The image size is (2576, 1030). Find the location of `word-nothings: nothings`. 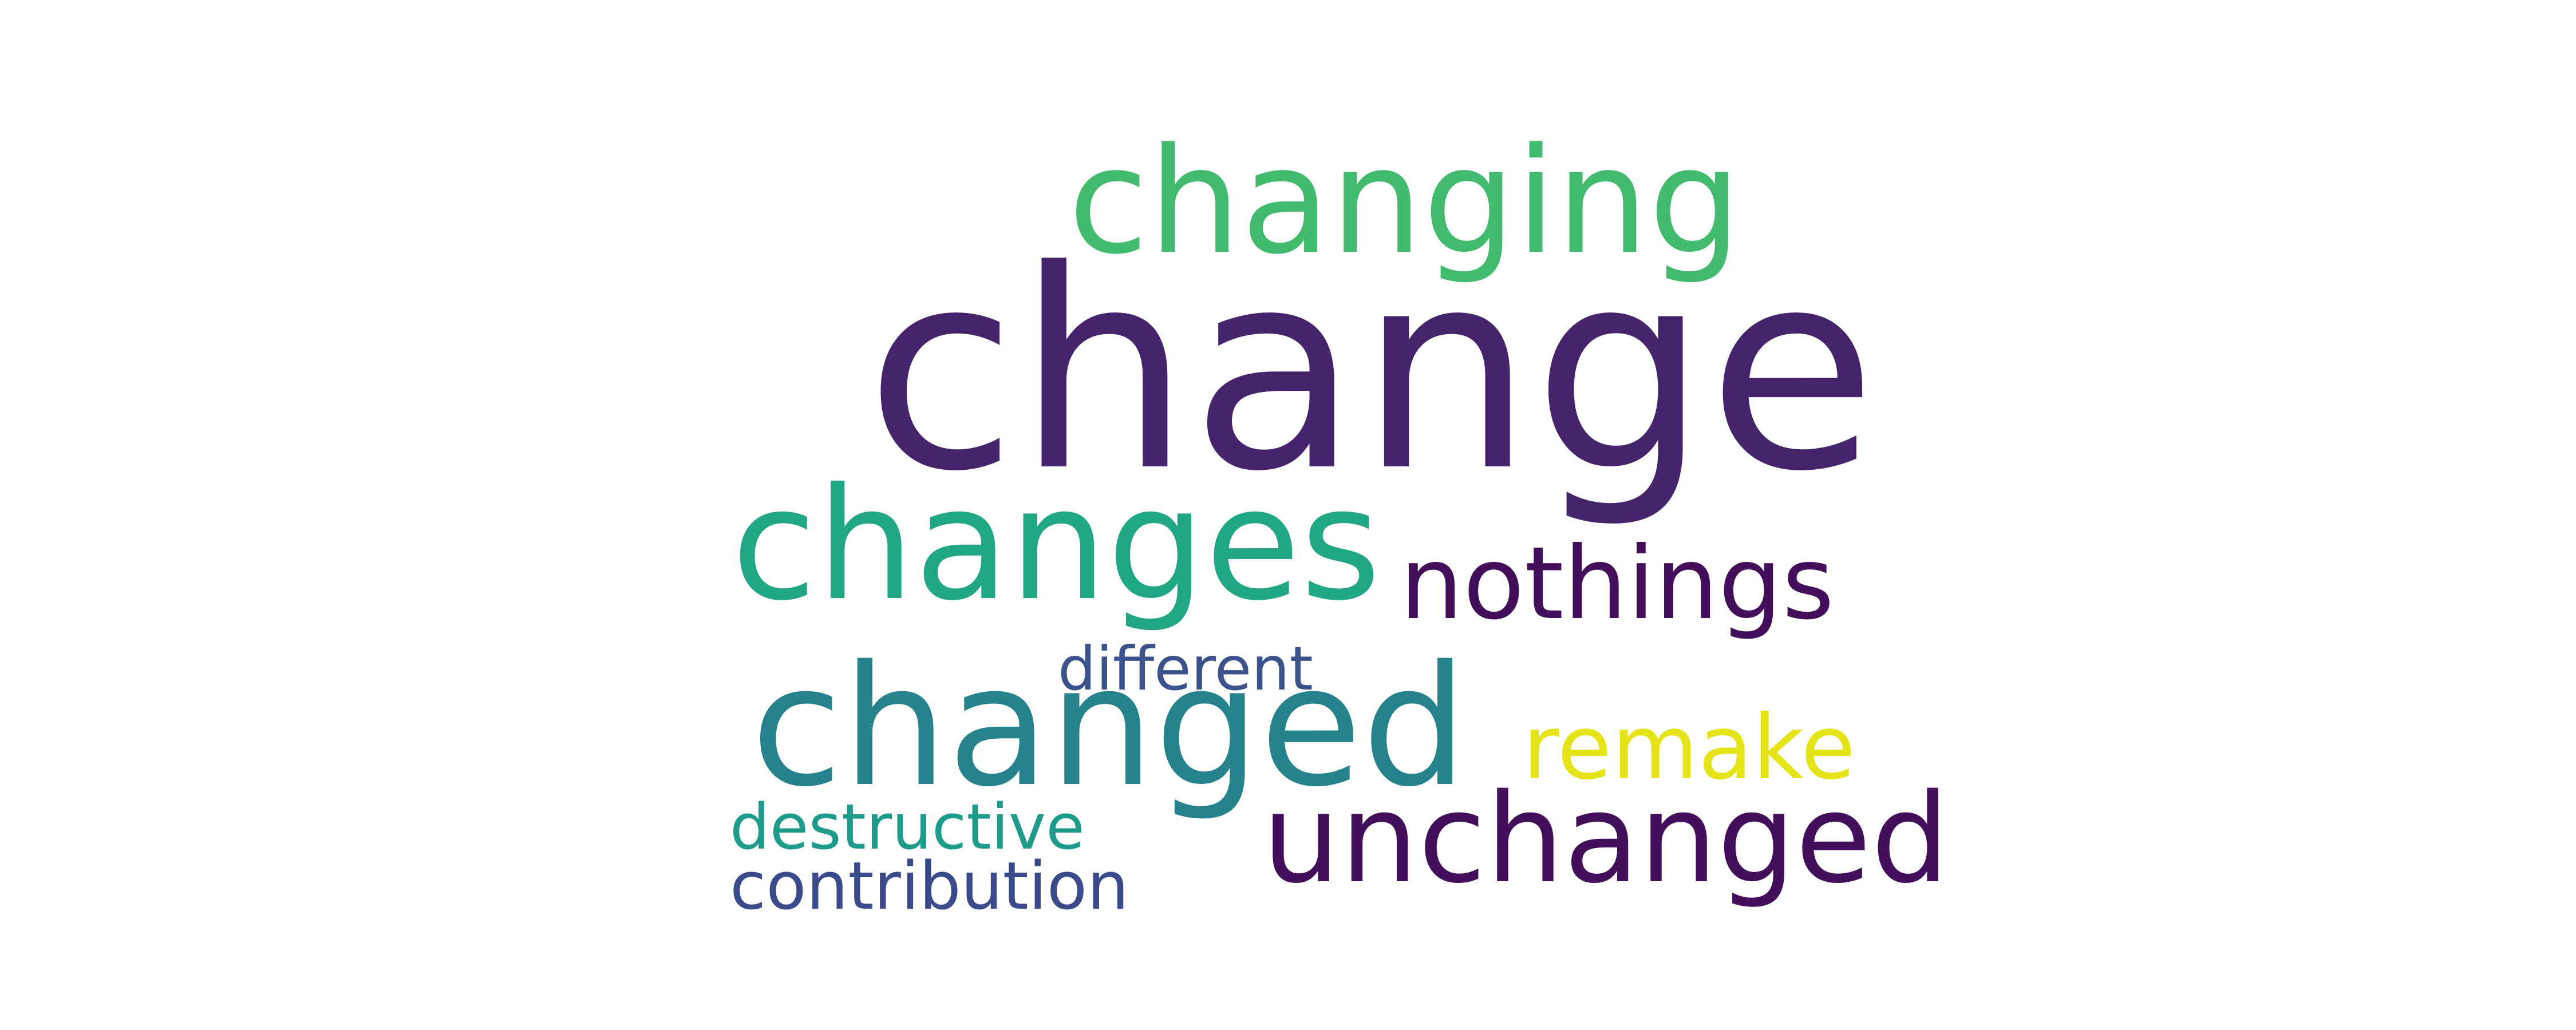

word-nothings: nothings is located at coordinates (1617, 584).